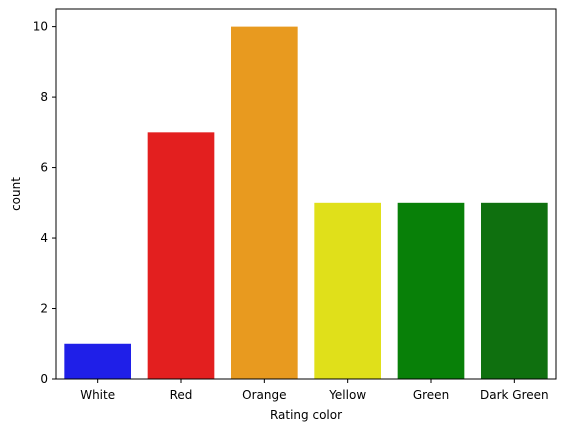 The image size is (563, 432). What do you see at coordinates (181, 255) in the screenshot?
I see `bar-red` at bounding box center [181, 255].